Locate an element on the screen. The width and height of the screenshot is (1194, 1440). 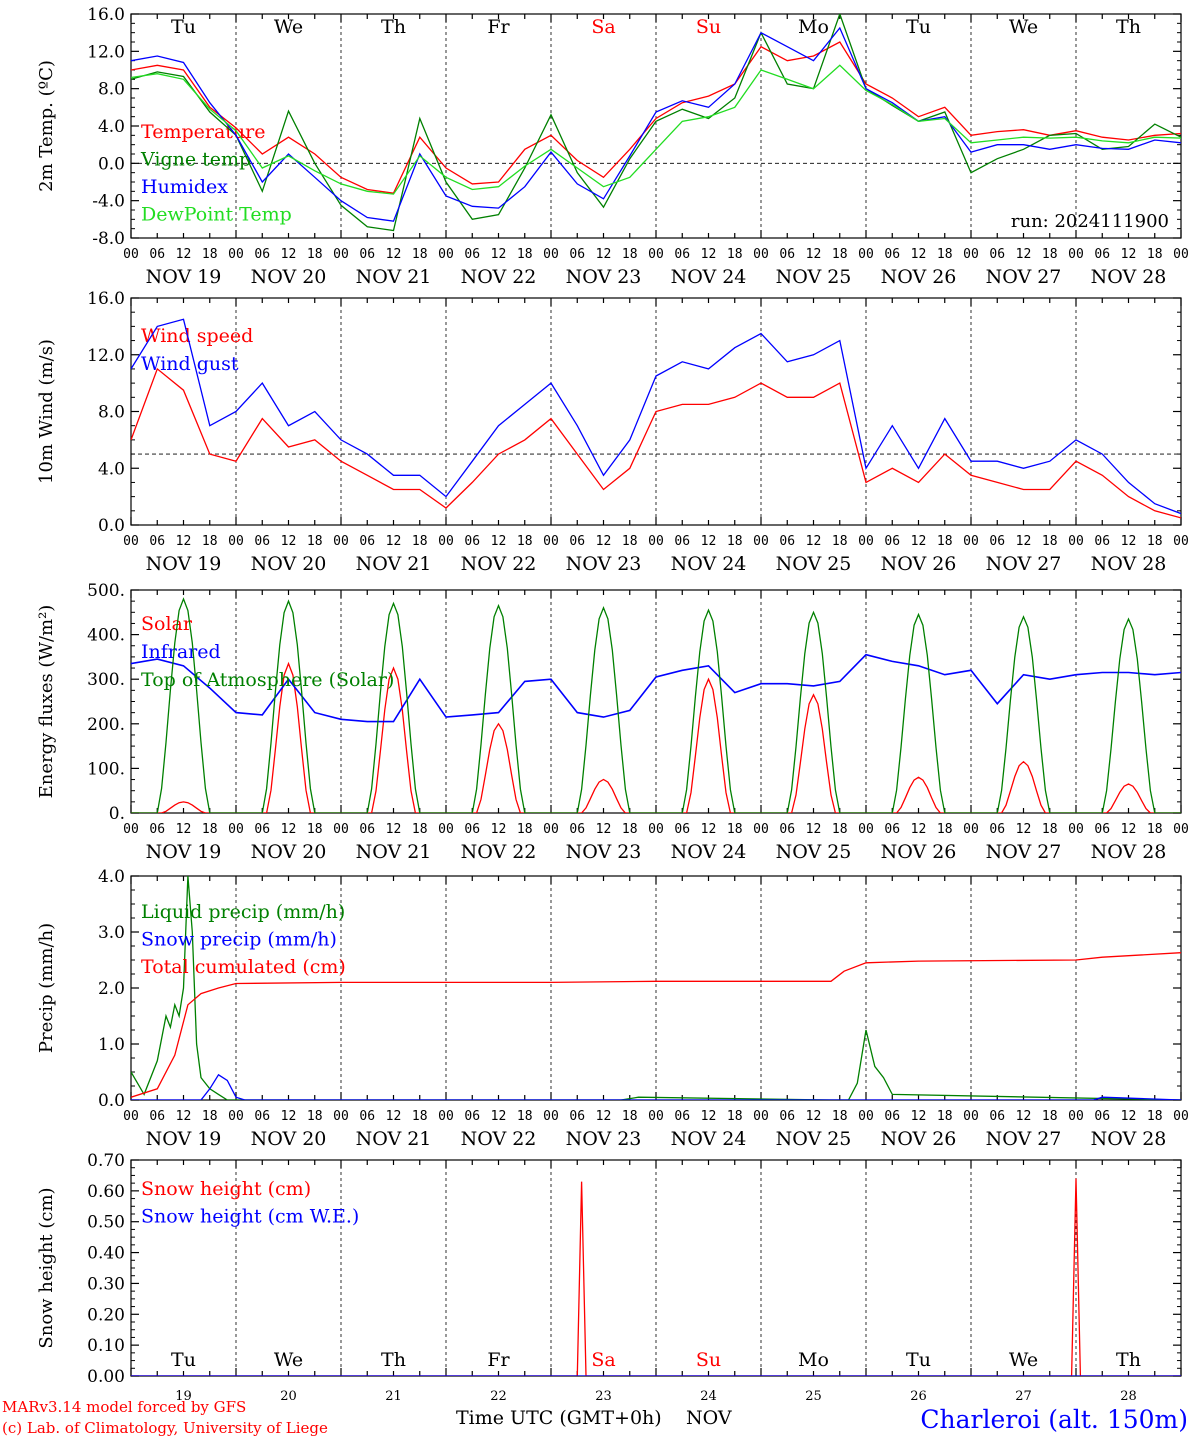
x-axis-unit: NOV is located at coordinates (709, 1418).